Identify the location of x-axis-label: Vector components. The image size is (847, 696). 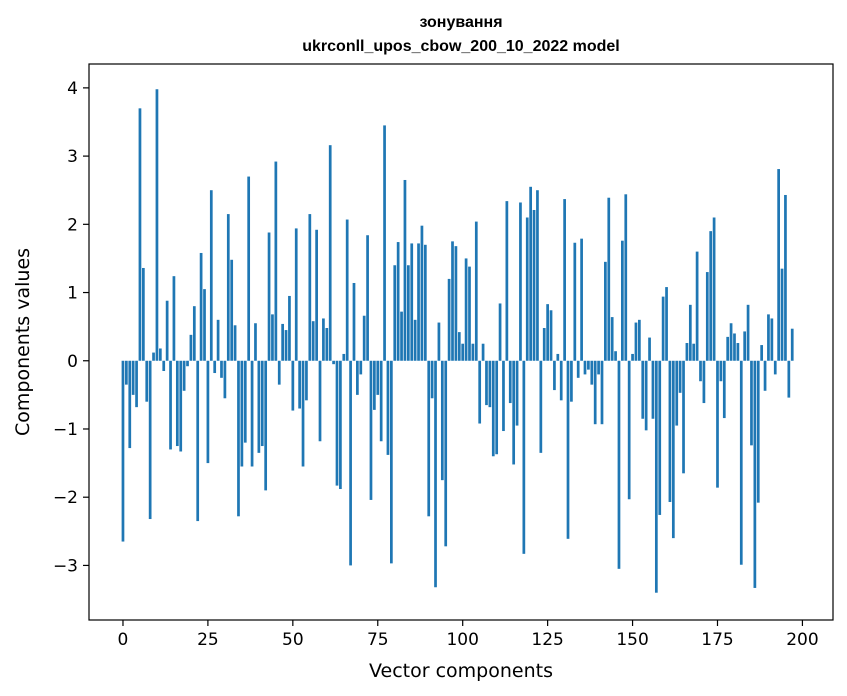
(461, 671).